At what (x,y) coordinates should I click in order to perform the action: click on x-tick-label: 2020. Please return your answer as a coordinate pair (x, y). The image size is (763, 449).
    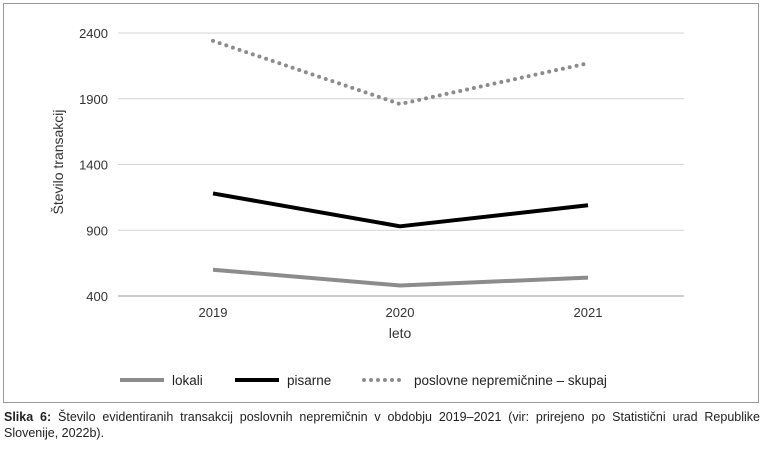
    Looking at the image, I should click on (400, 312).